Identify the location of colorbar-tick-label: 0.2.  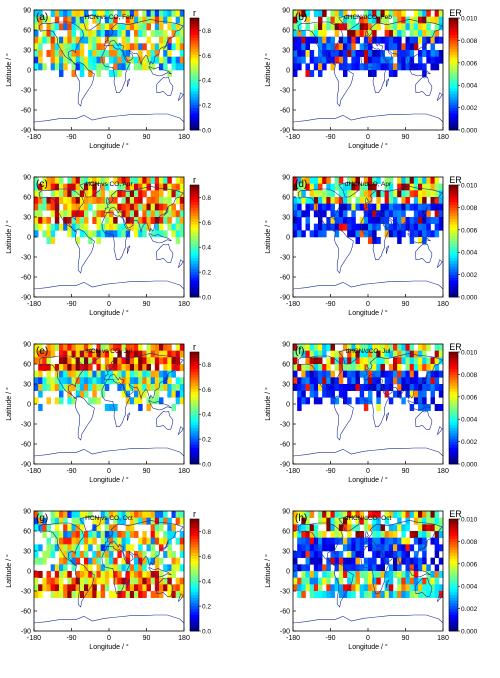
(206, 607).